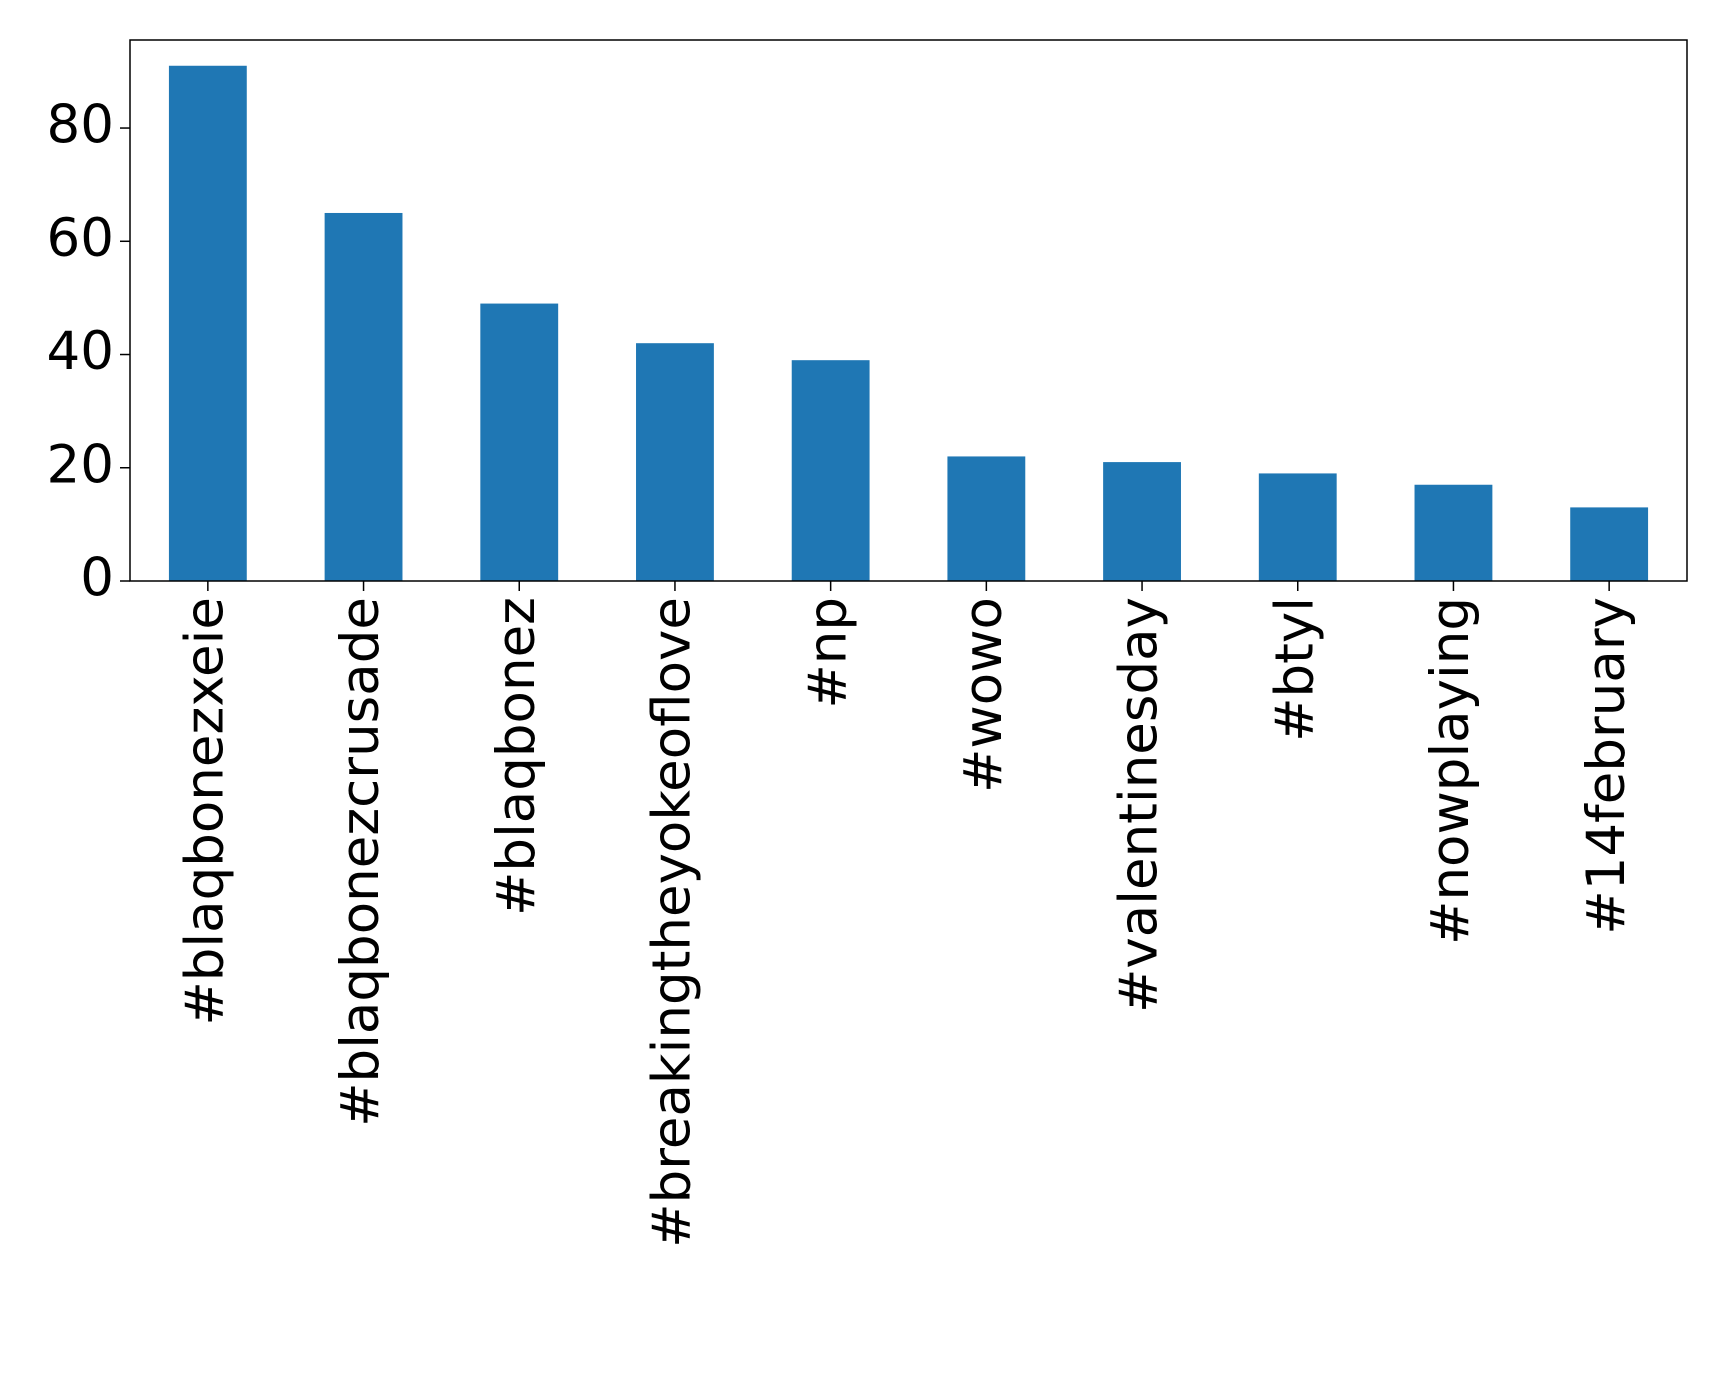 This screenshot has height=1395, width=1719. Describe the element at coordinates (983, 695) in the screenshot. I see `x-tick-label: #wowo` at that location.